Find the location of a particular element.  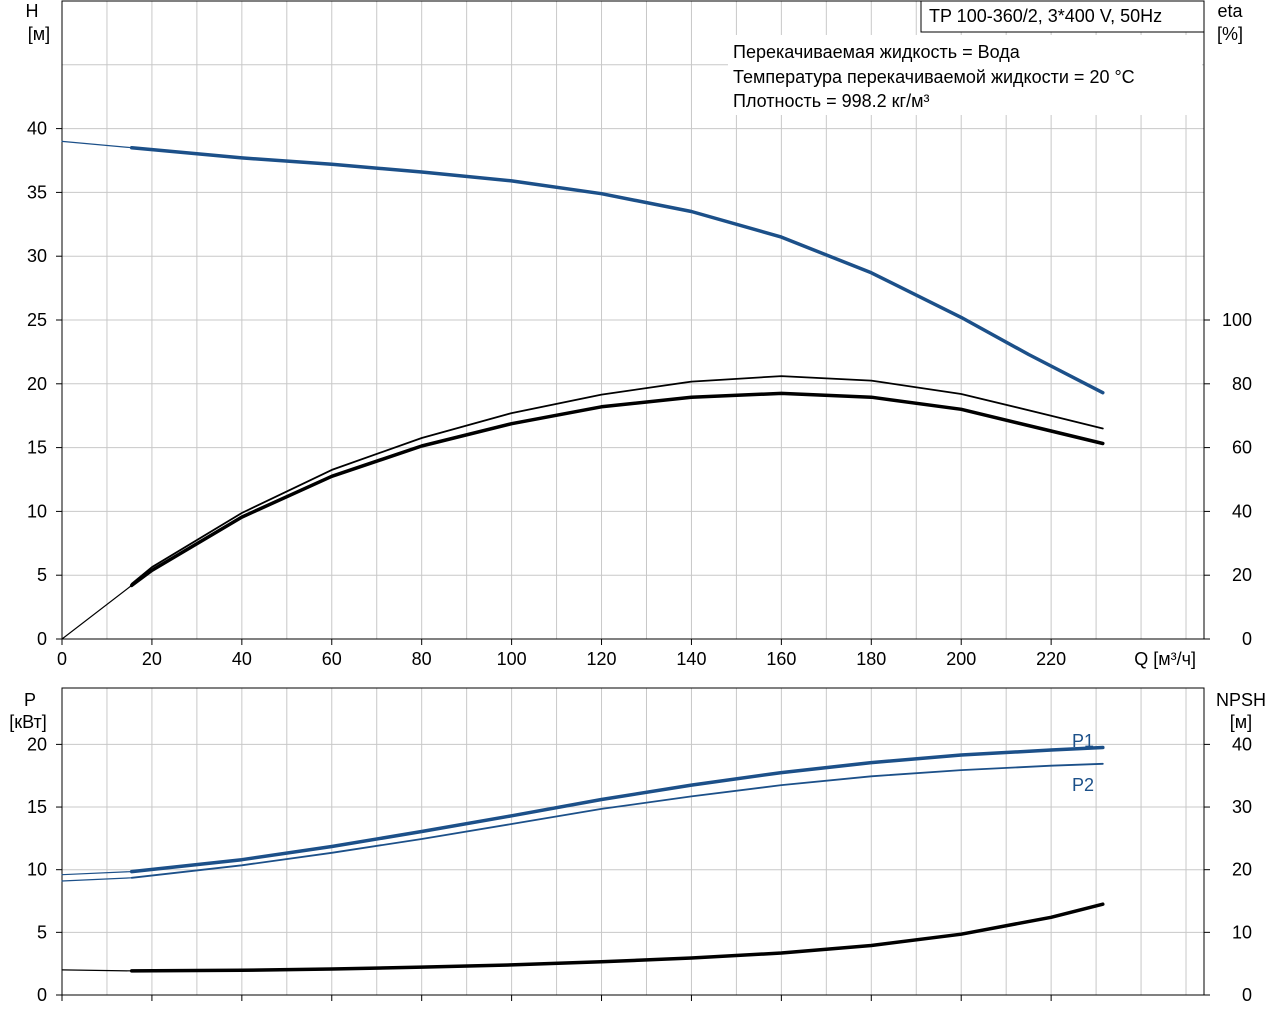

x-tick-label: 40 is located at coordinates (242, 659).